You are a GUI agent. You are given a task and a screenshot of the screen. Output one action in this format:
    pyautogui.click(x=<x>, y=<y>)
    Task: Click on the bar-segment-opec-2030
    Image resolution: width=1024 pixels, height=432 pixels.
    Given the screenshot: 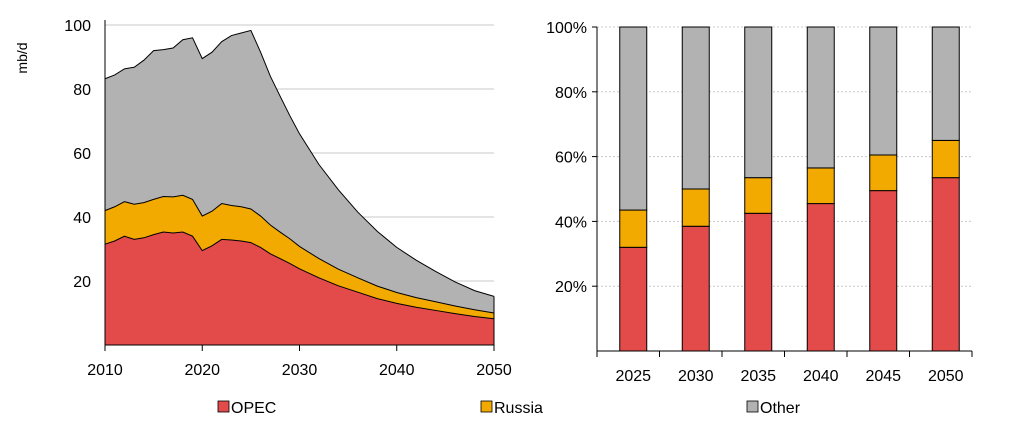 What is the action you would take?
    pyautogui.click(x=695, y=288)
    